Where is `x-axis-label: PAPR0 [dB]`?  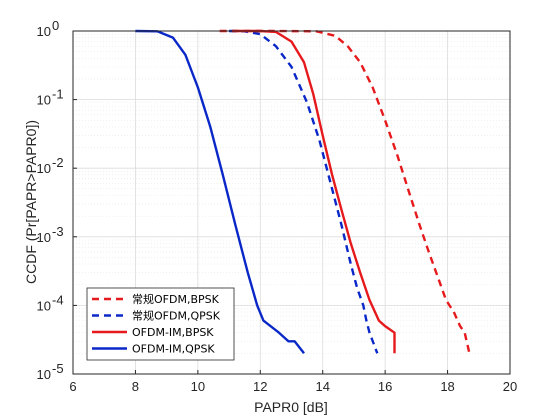 x-axis-label: PAPR0 [dB] is located at coordinates (291, 407).